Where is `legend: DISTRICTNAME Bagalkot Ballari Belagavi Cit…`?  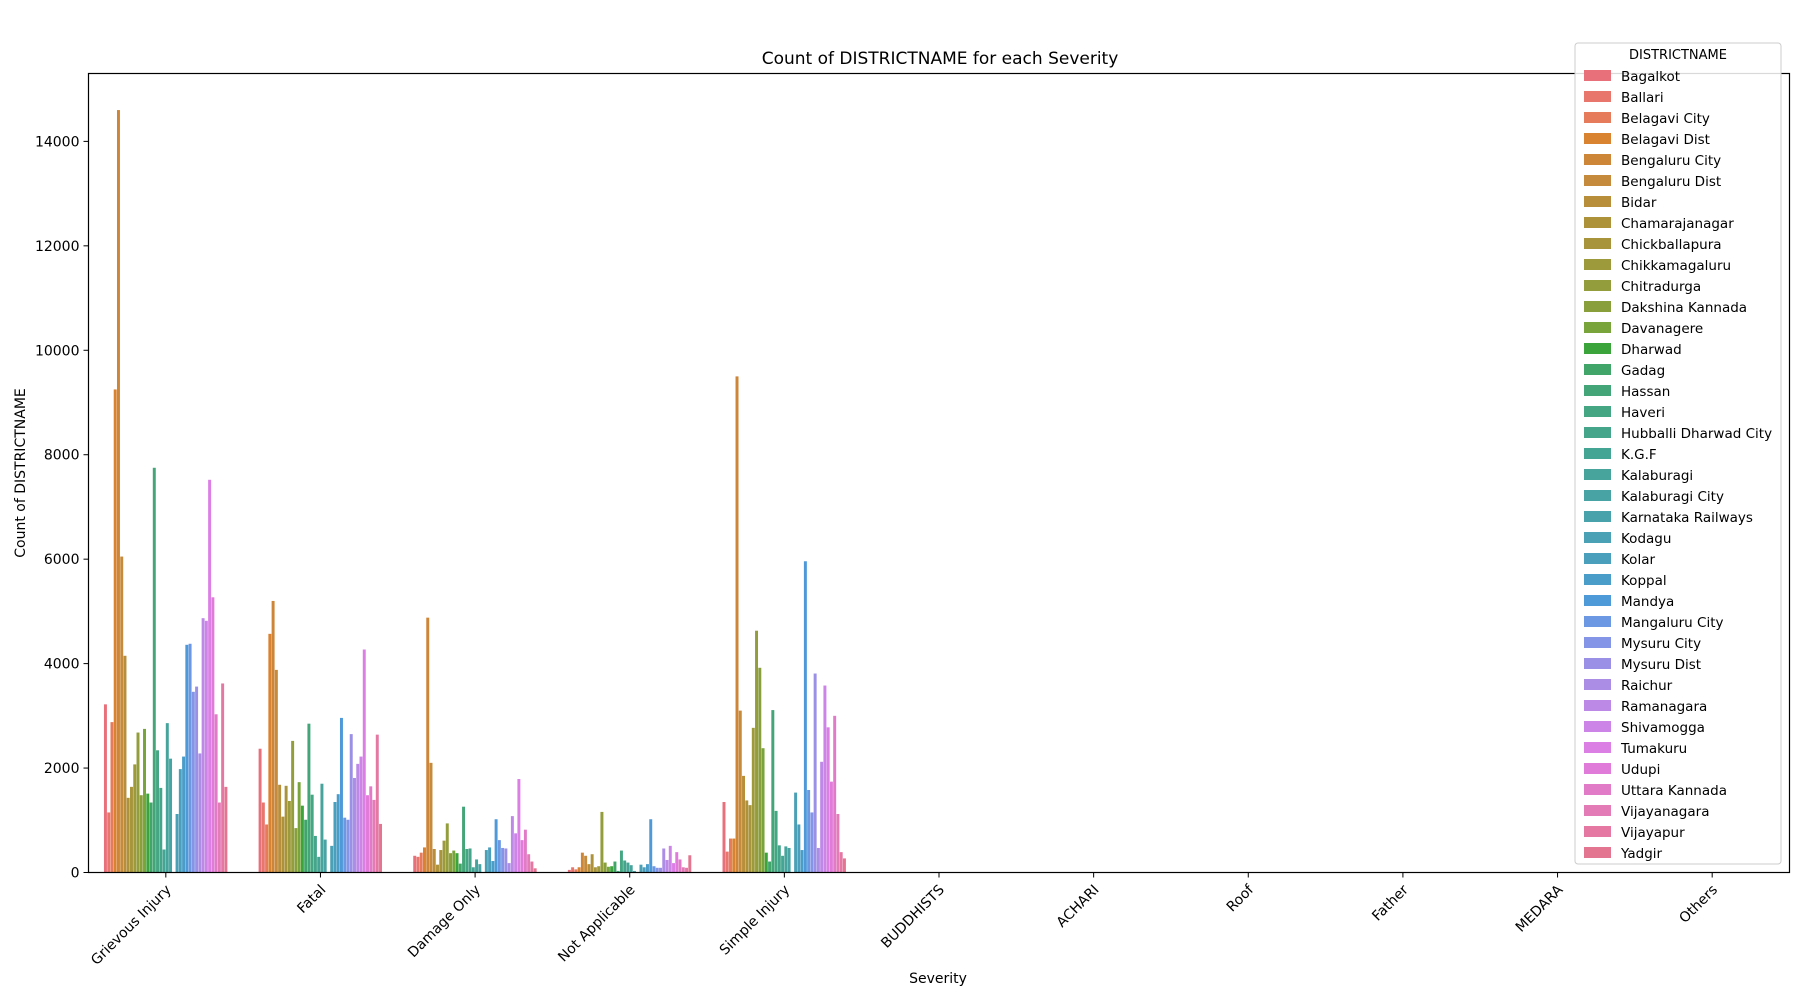 legend: DISTRICTNAME Bagalkot Ballari Belagavi Cit… is located at coordinates (1678, 453).